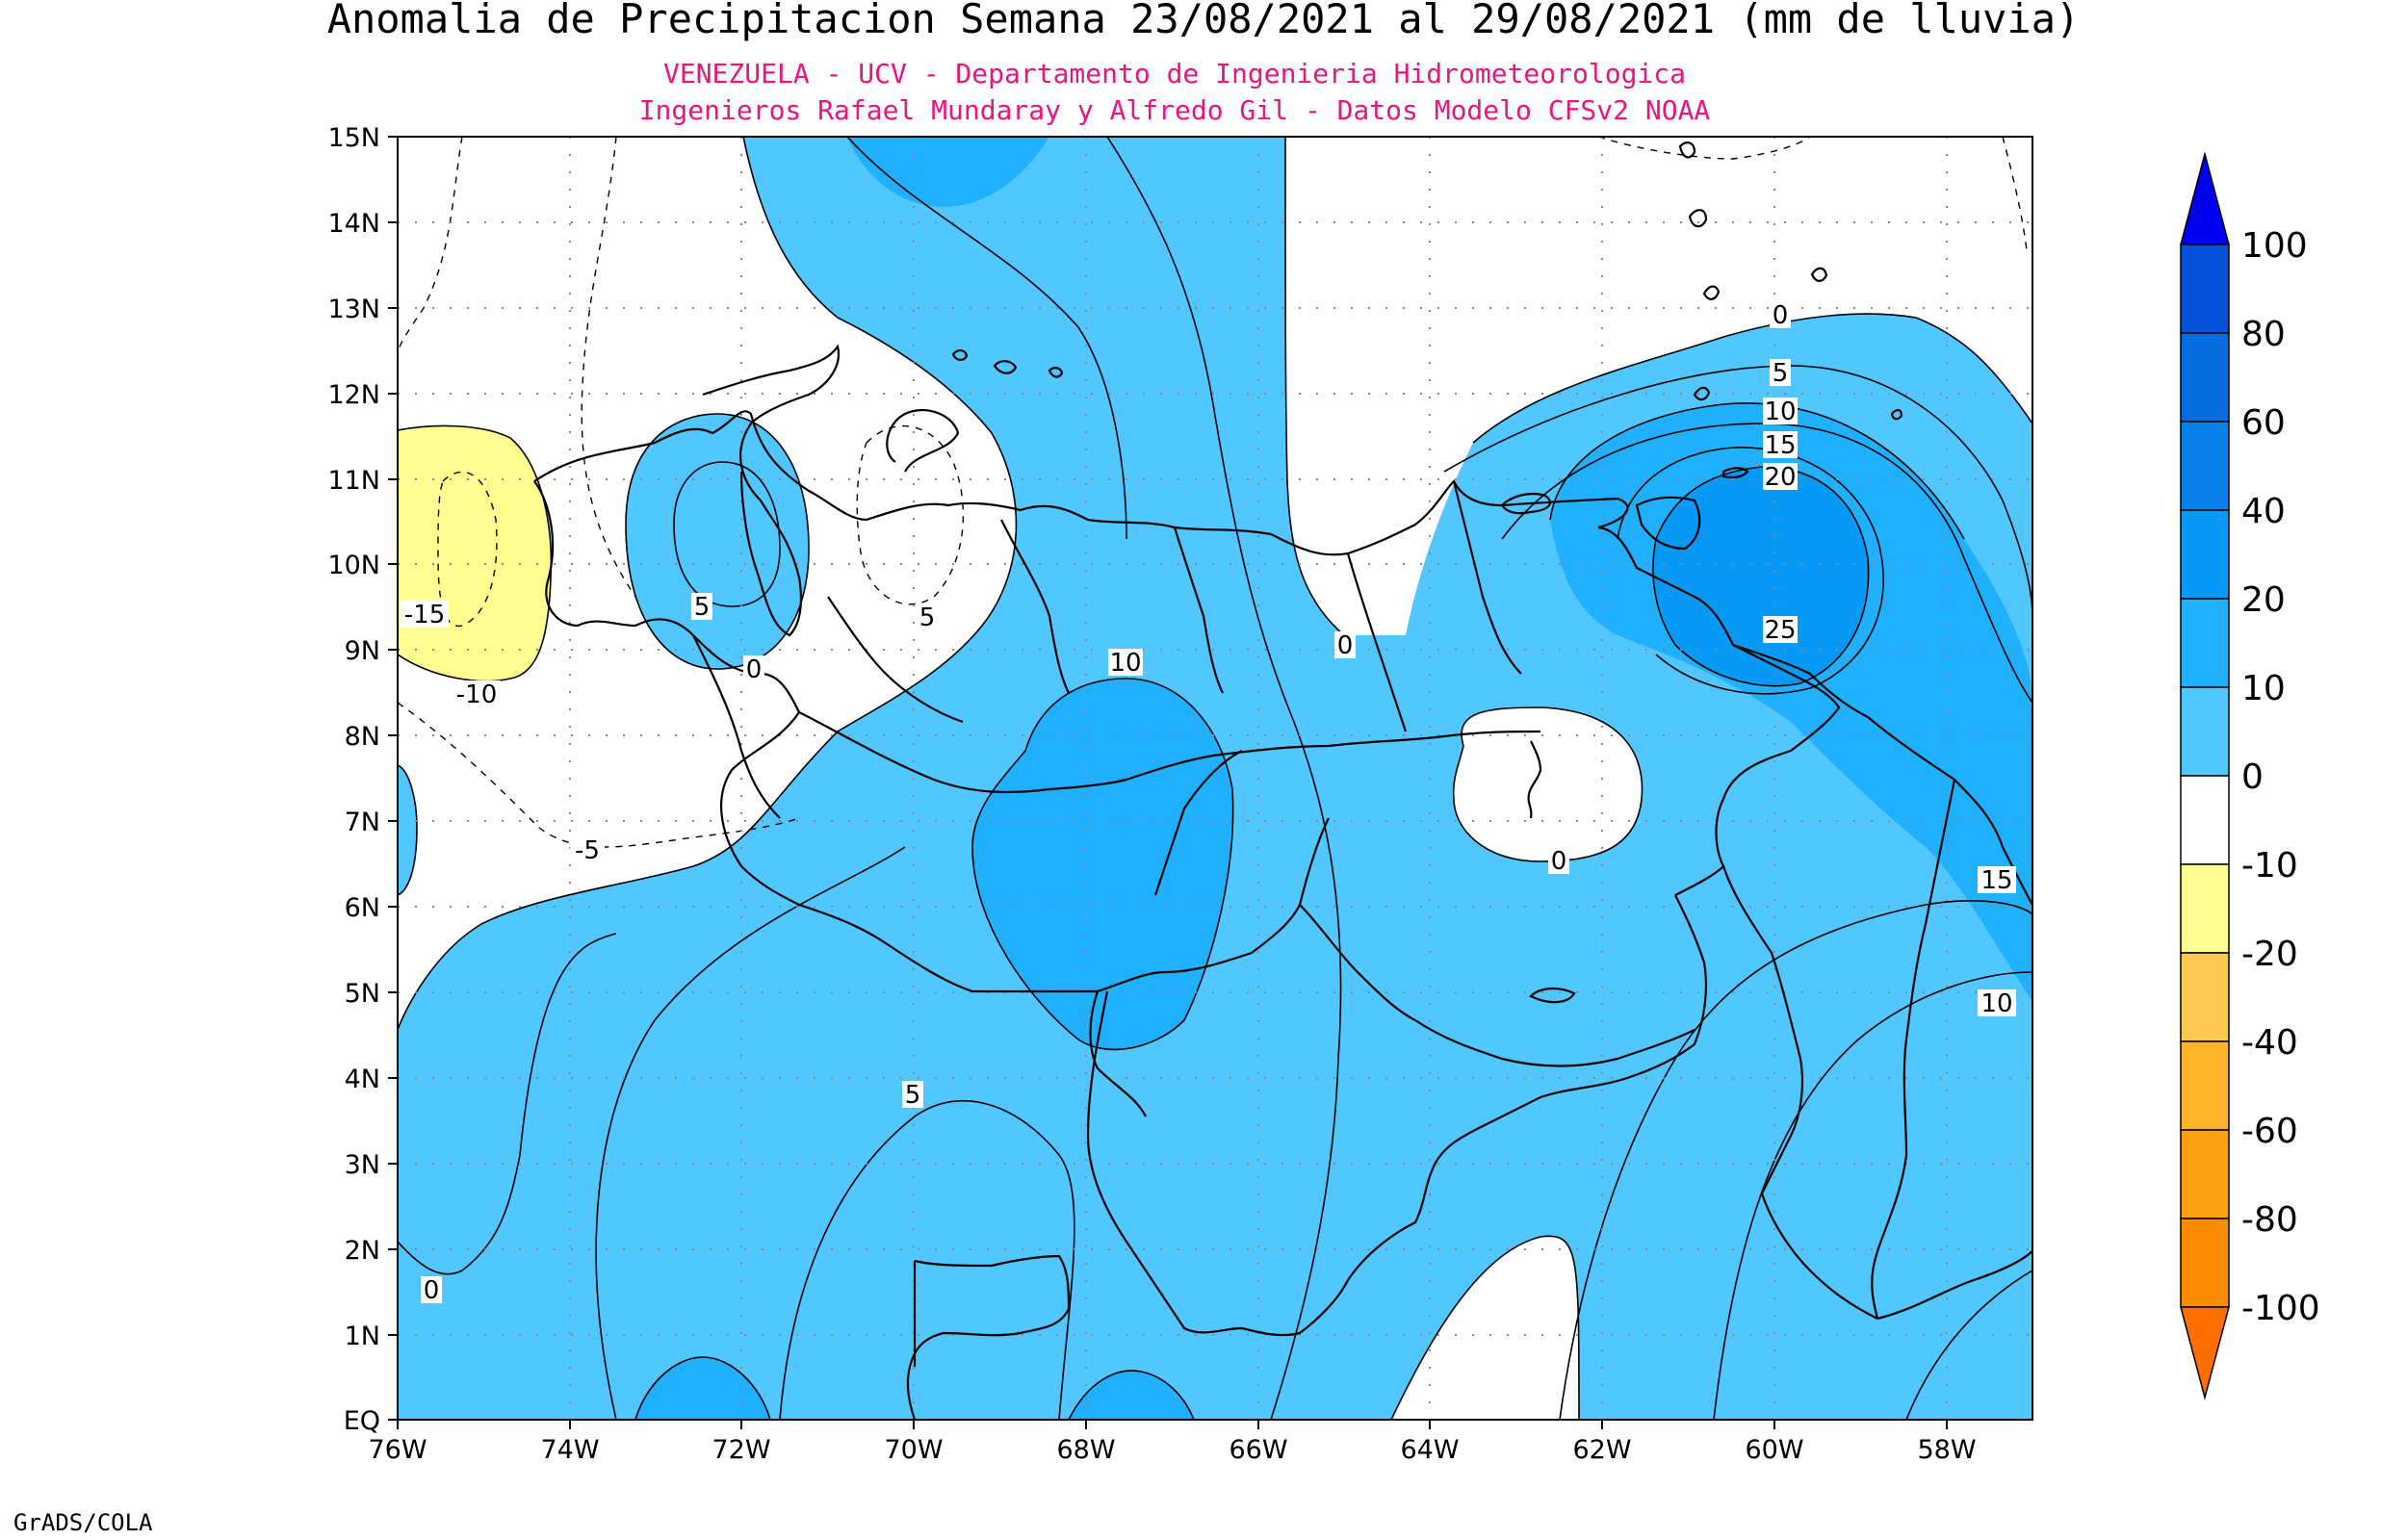 Image resolution: width=2407 pixels, height=1540 pixels. I want to click on contour-label: 10, so click(1996, 1003).